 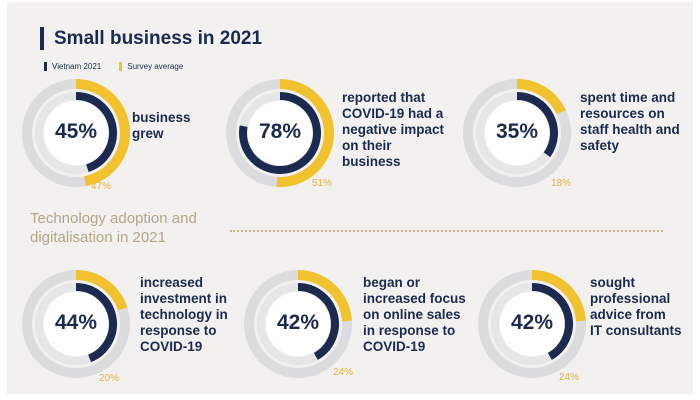 I want to click on legend-swatch-survey-average, so click(x=121, y=66).